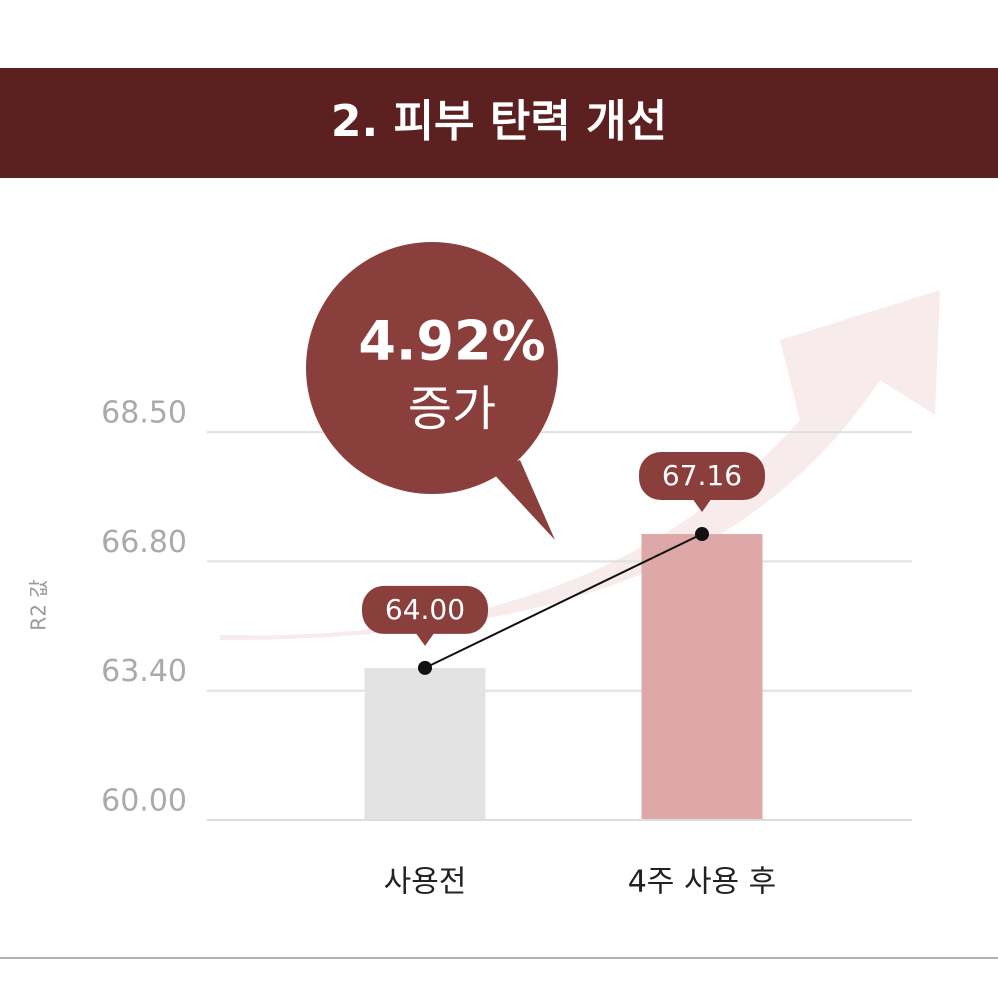  Describe the element at coordinates (144, 801) in the screenshot. I see `y-tick-label: 60.00` at that location.